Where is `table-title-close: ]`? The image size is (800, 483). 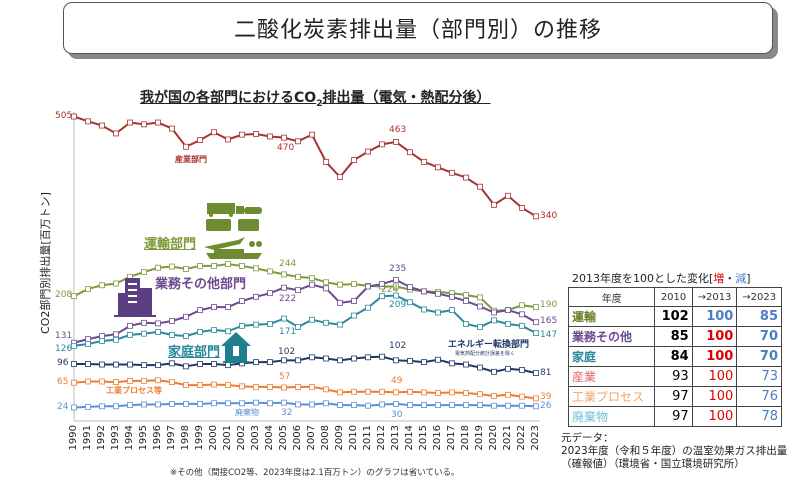
table-title-close: ] is located at coordinates (748, 278).